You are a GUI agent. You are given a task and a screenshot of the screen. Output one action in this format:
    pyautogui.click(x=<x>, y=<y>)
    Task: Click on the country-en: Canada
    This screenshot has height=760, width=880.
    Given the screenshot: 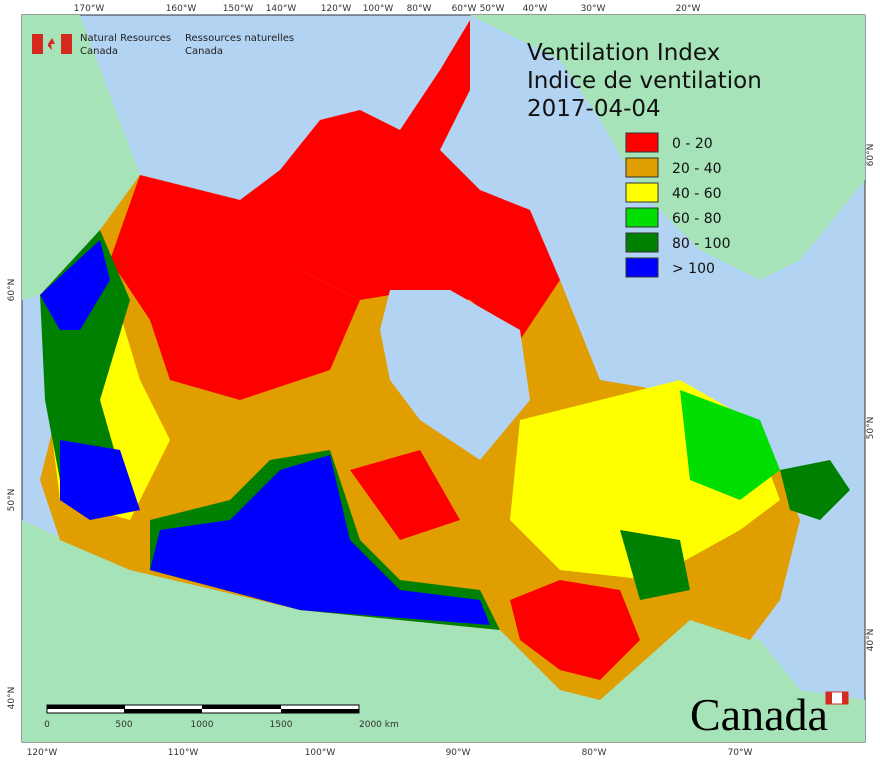 What is the action you would take?
    pyautogui.click(x=99, y=51)
    